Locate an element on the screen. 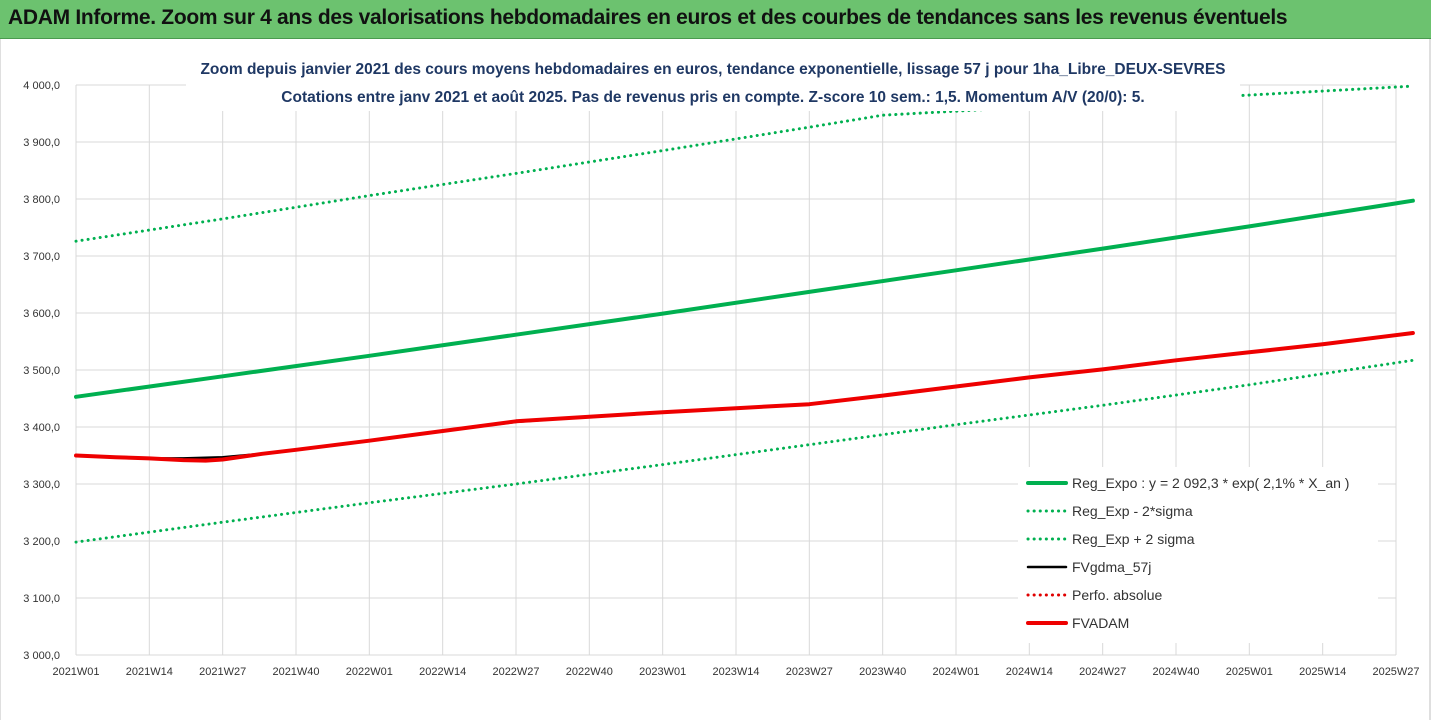 Image resolution: width=1431 pixels, height=720 pixels. y-tick-label: 3 500,0 is located at coordinates (41, 371).